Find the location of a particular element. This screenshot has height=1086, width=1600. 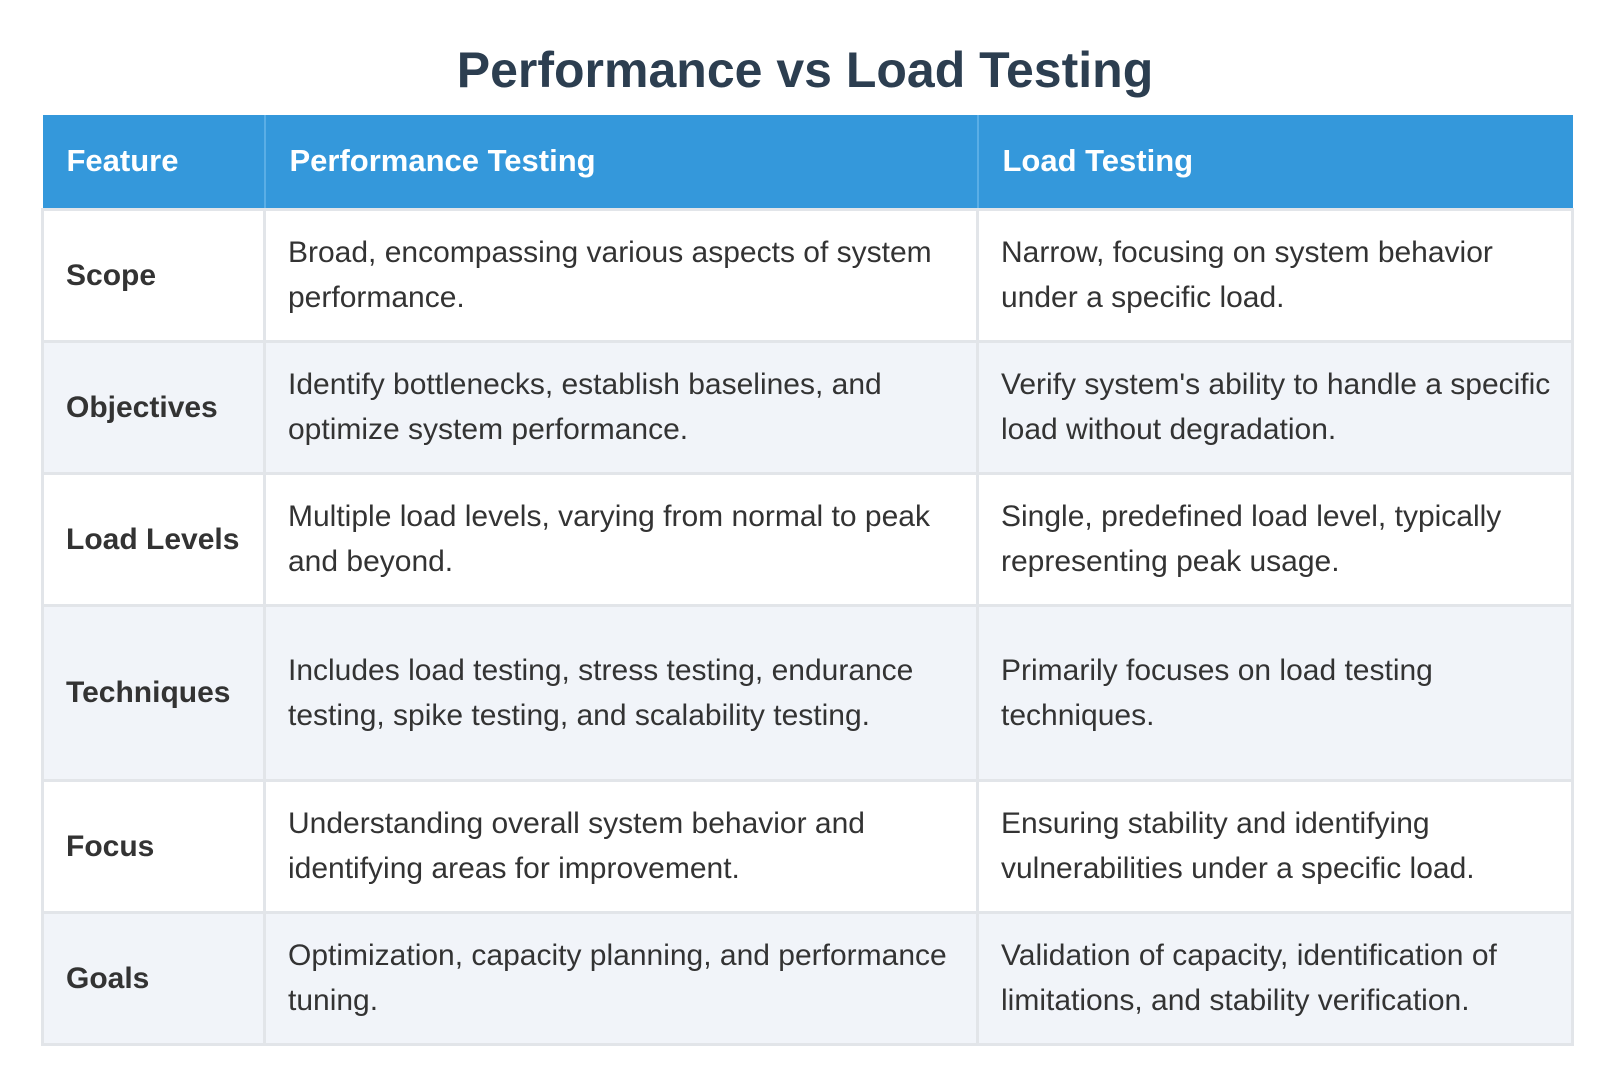

feature-cell: Objectives is located at coordinates (153, 407).